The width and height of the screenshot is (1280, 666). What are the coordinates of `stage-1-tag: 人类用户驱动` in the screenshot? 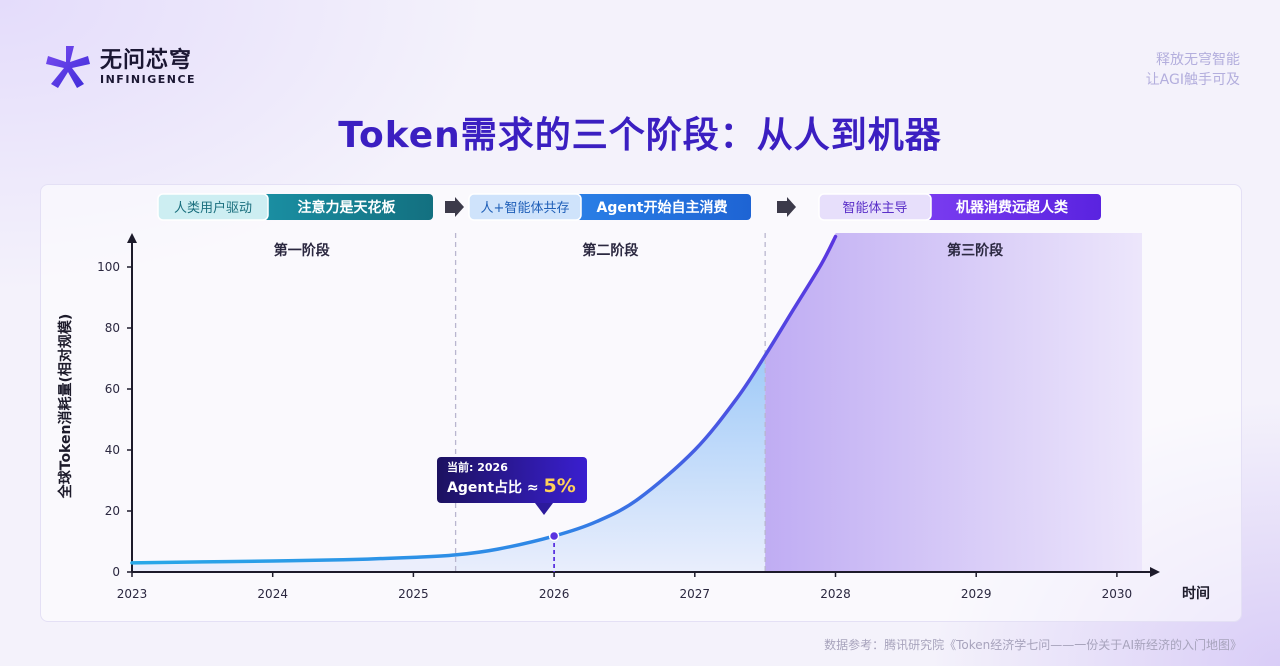 It's located at (213, 208).